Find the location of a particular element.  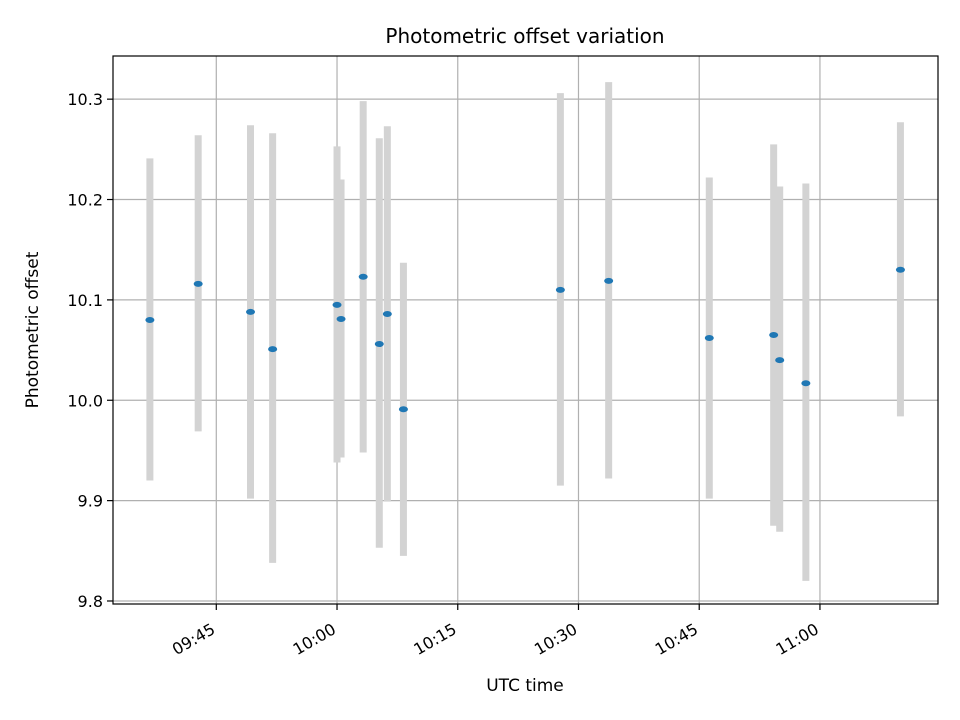

chart-title: Photometric offset variation is located at coordinates (524, 36).